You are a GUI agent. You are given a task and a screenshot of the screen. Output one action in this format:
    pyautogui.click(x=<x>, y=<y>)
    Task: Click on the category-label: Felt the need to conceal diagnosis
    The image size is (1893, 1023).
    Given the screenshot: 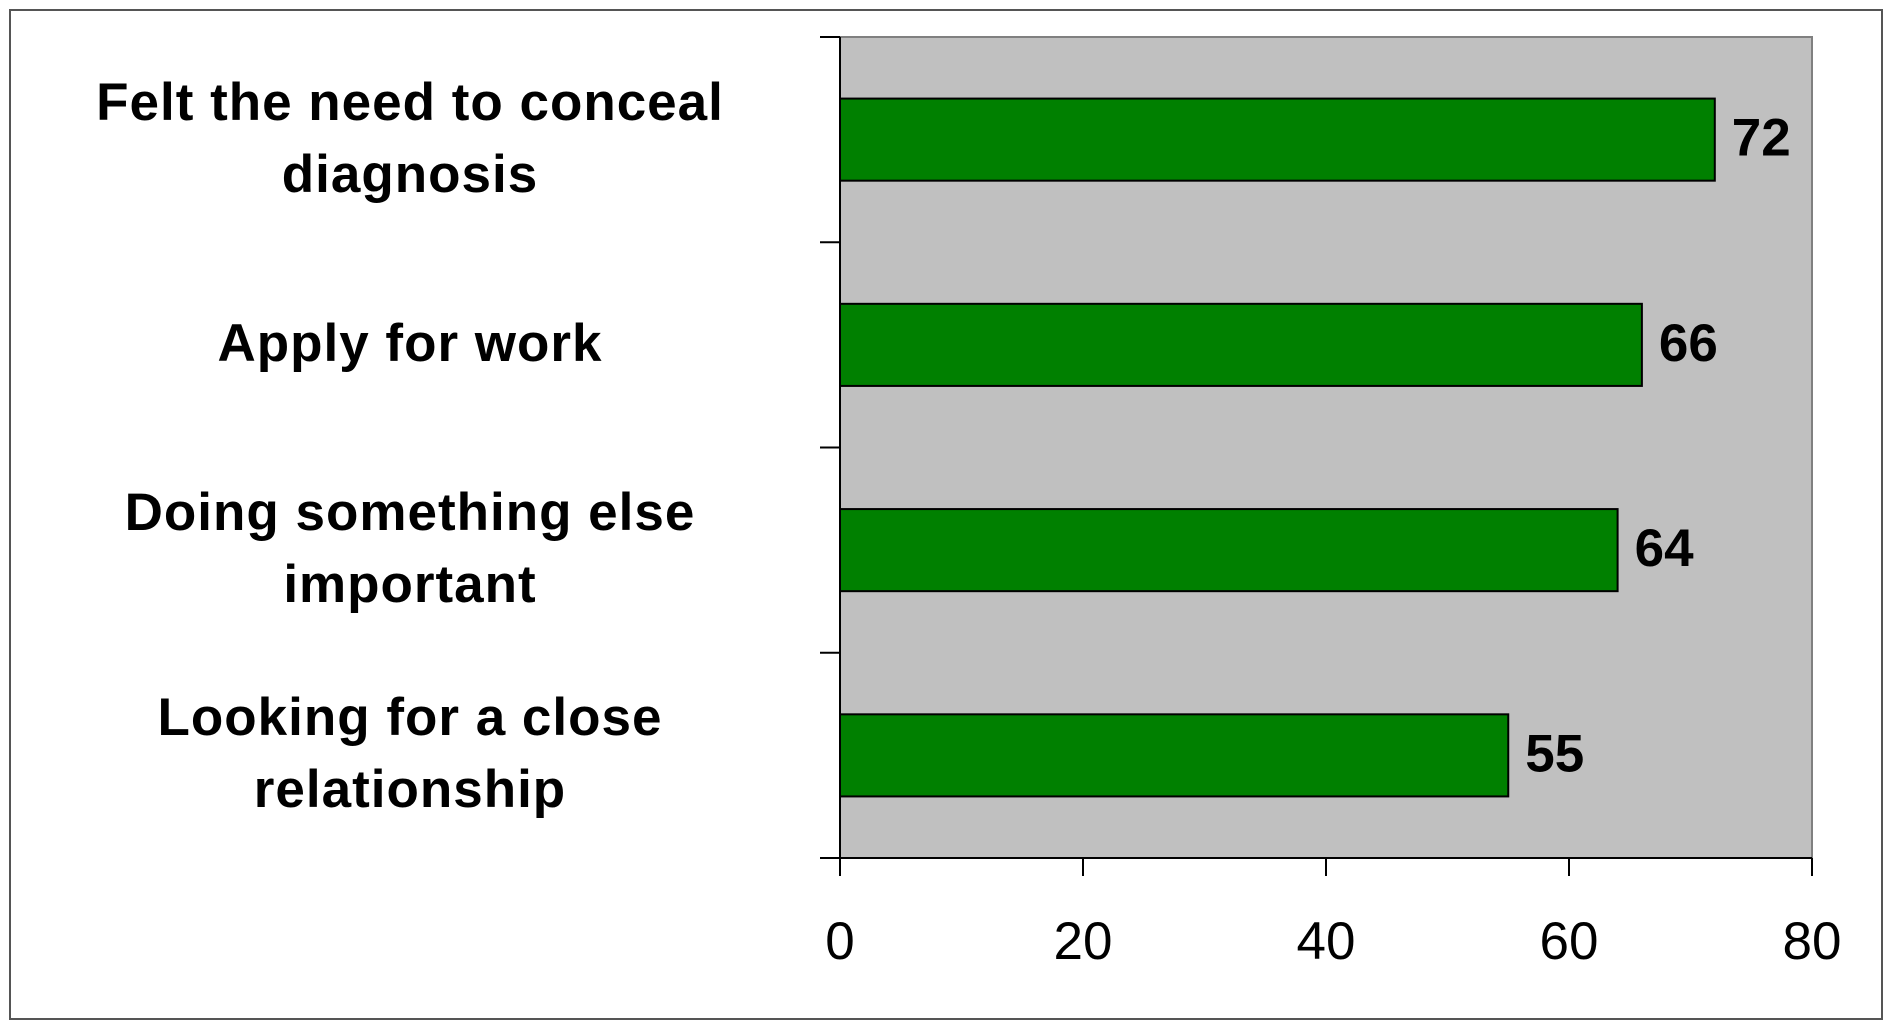 What is the action you would take?
    pyautogui.click(x=410, y=138)
    